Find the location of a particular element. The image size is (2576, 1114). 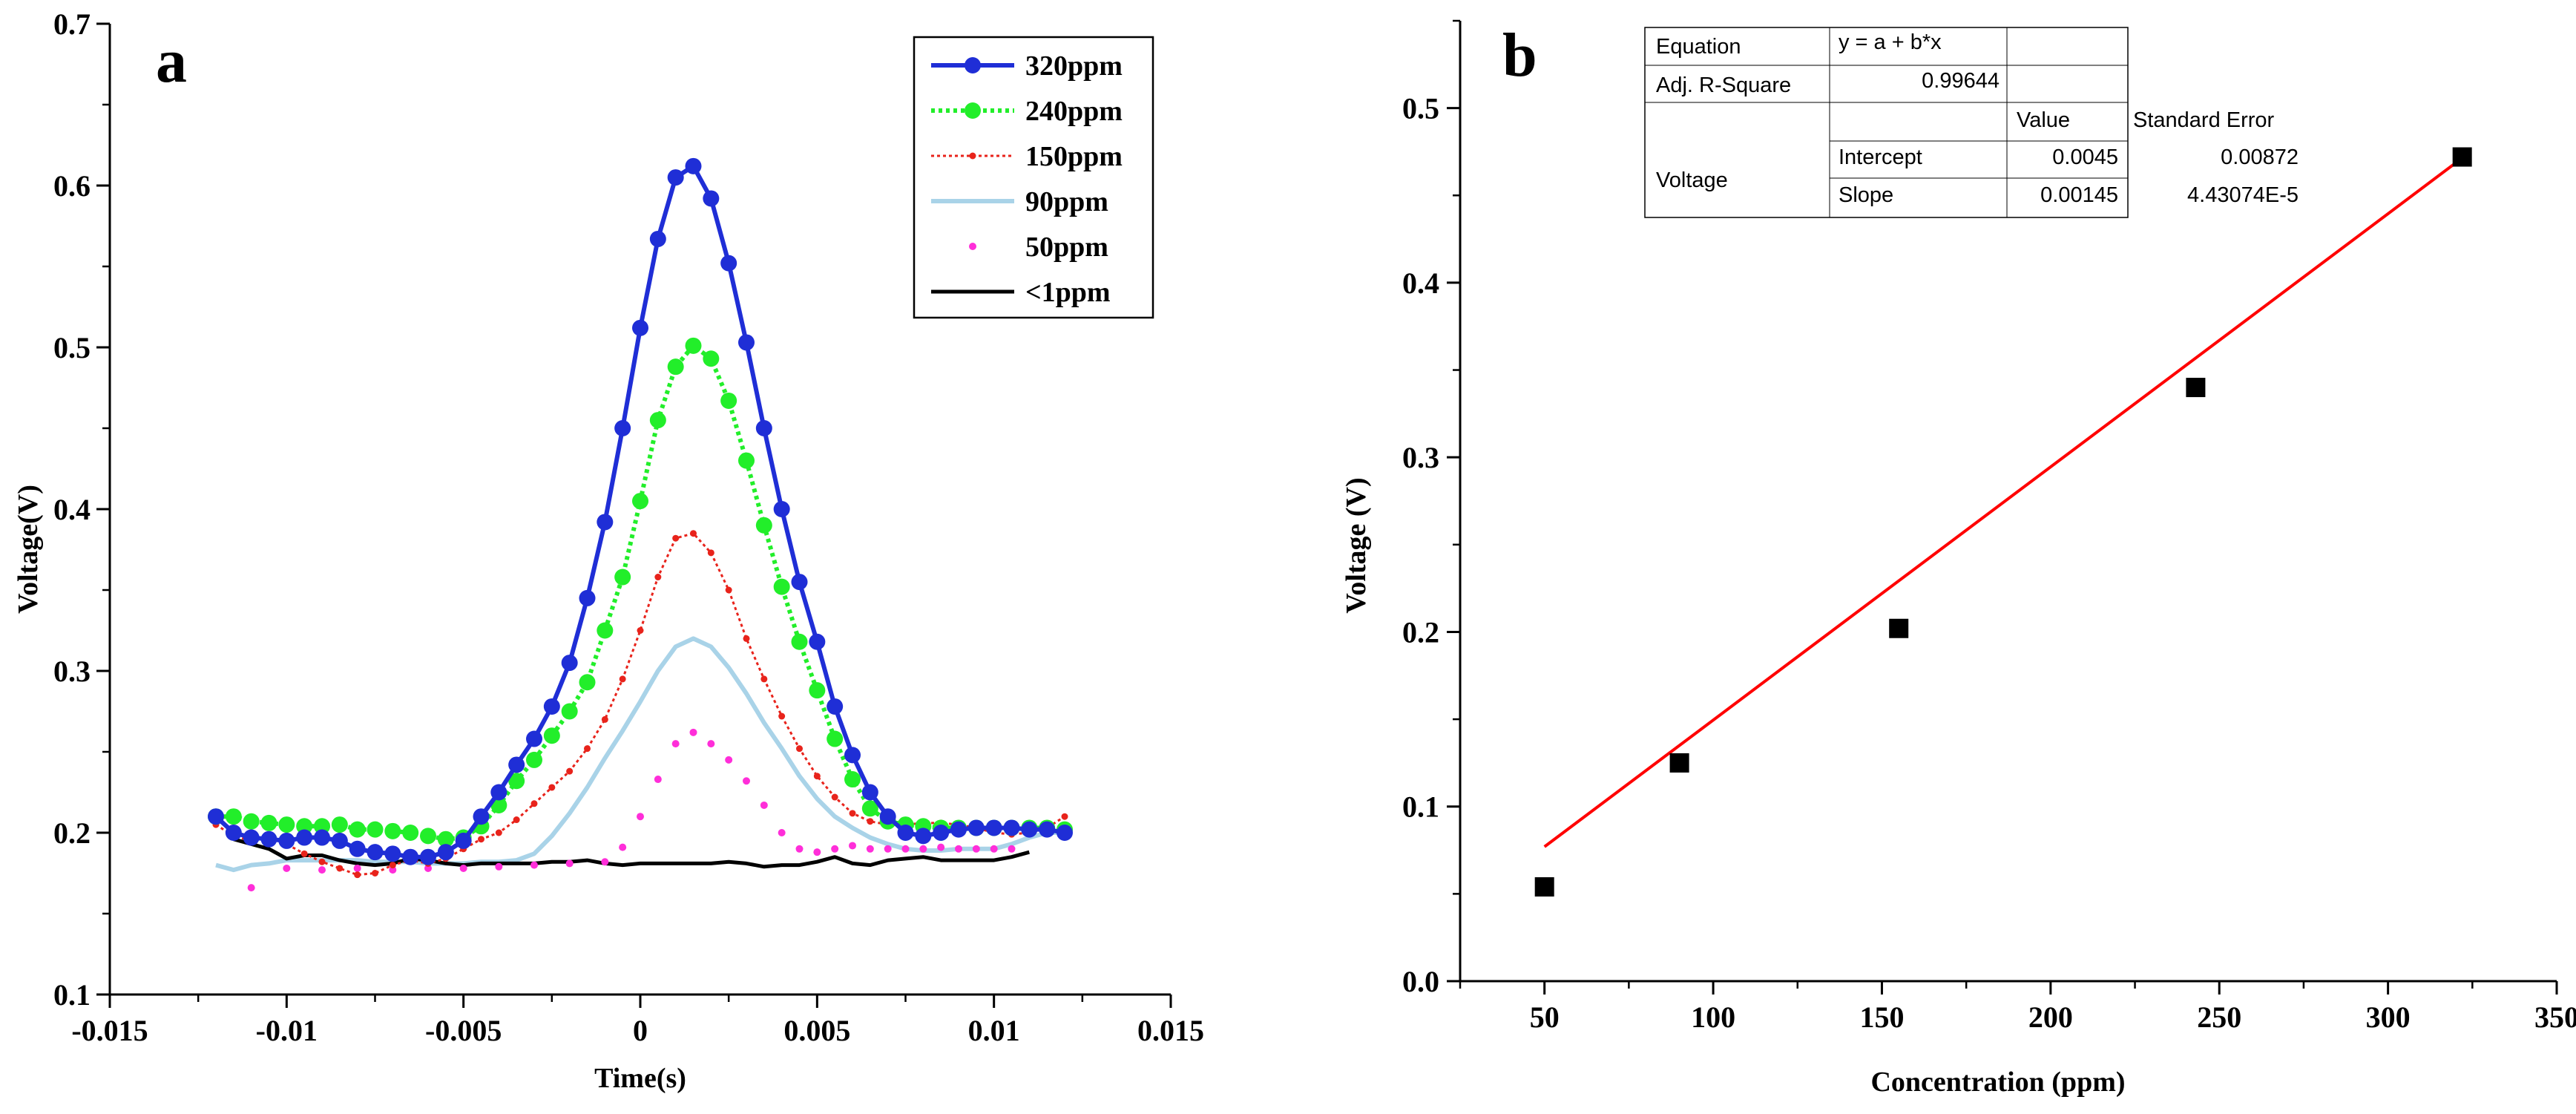

panel-a-x-axis-title: Time(s) is located at coordinates (640, 1079).